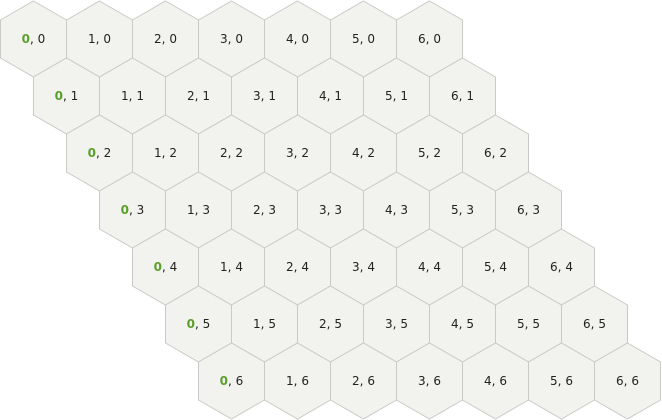  I want to click on hex-label: 3, 5, so click(396, 324).